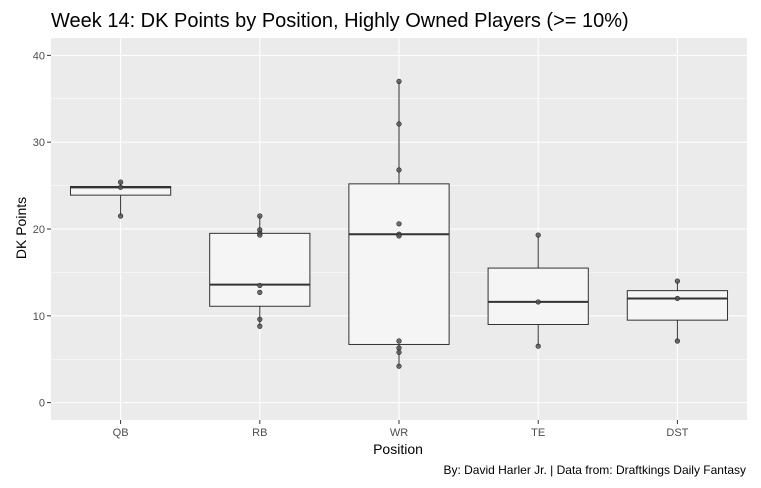 The width and height of the screenshot is (761, 488). What do you see at coordinates (42, 404) in the screenshot?
I see `y-tick-label: 0` at bounding box center [42, 404].